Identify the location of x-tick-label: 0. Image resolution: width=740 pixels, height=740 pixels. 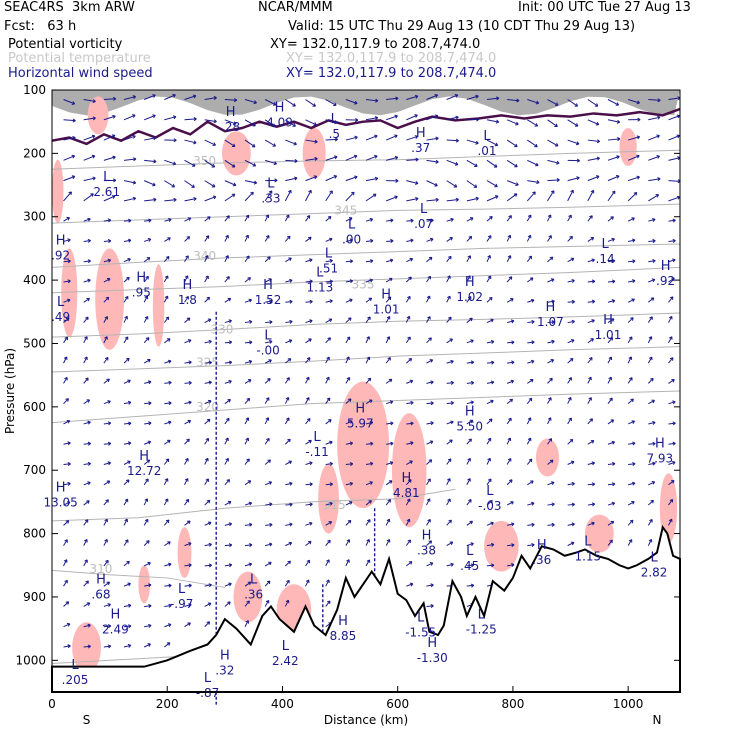
(52, 704).